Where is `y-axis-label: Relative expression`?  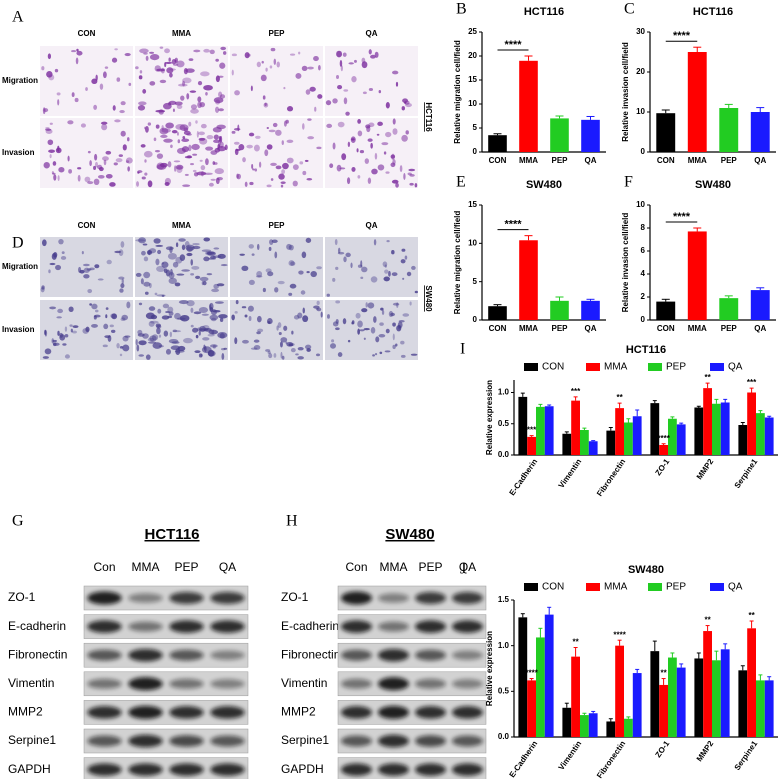
y-axis-label: Relative expression is located at coordinates (489, 417).